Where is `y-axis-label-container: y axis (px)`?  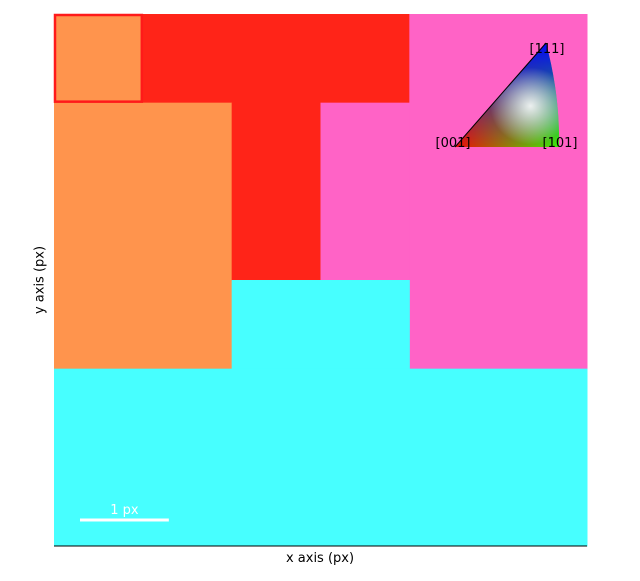 y-axis-label-container: y axis (px) is located at coordinates (40, 280).